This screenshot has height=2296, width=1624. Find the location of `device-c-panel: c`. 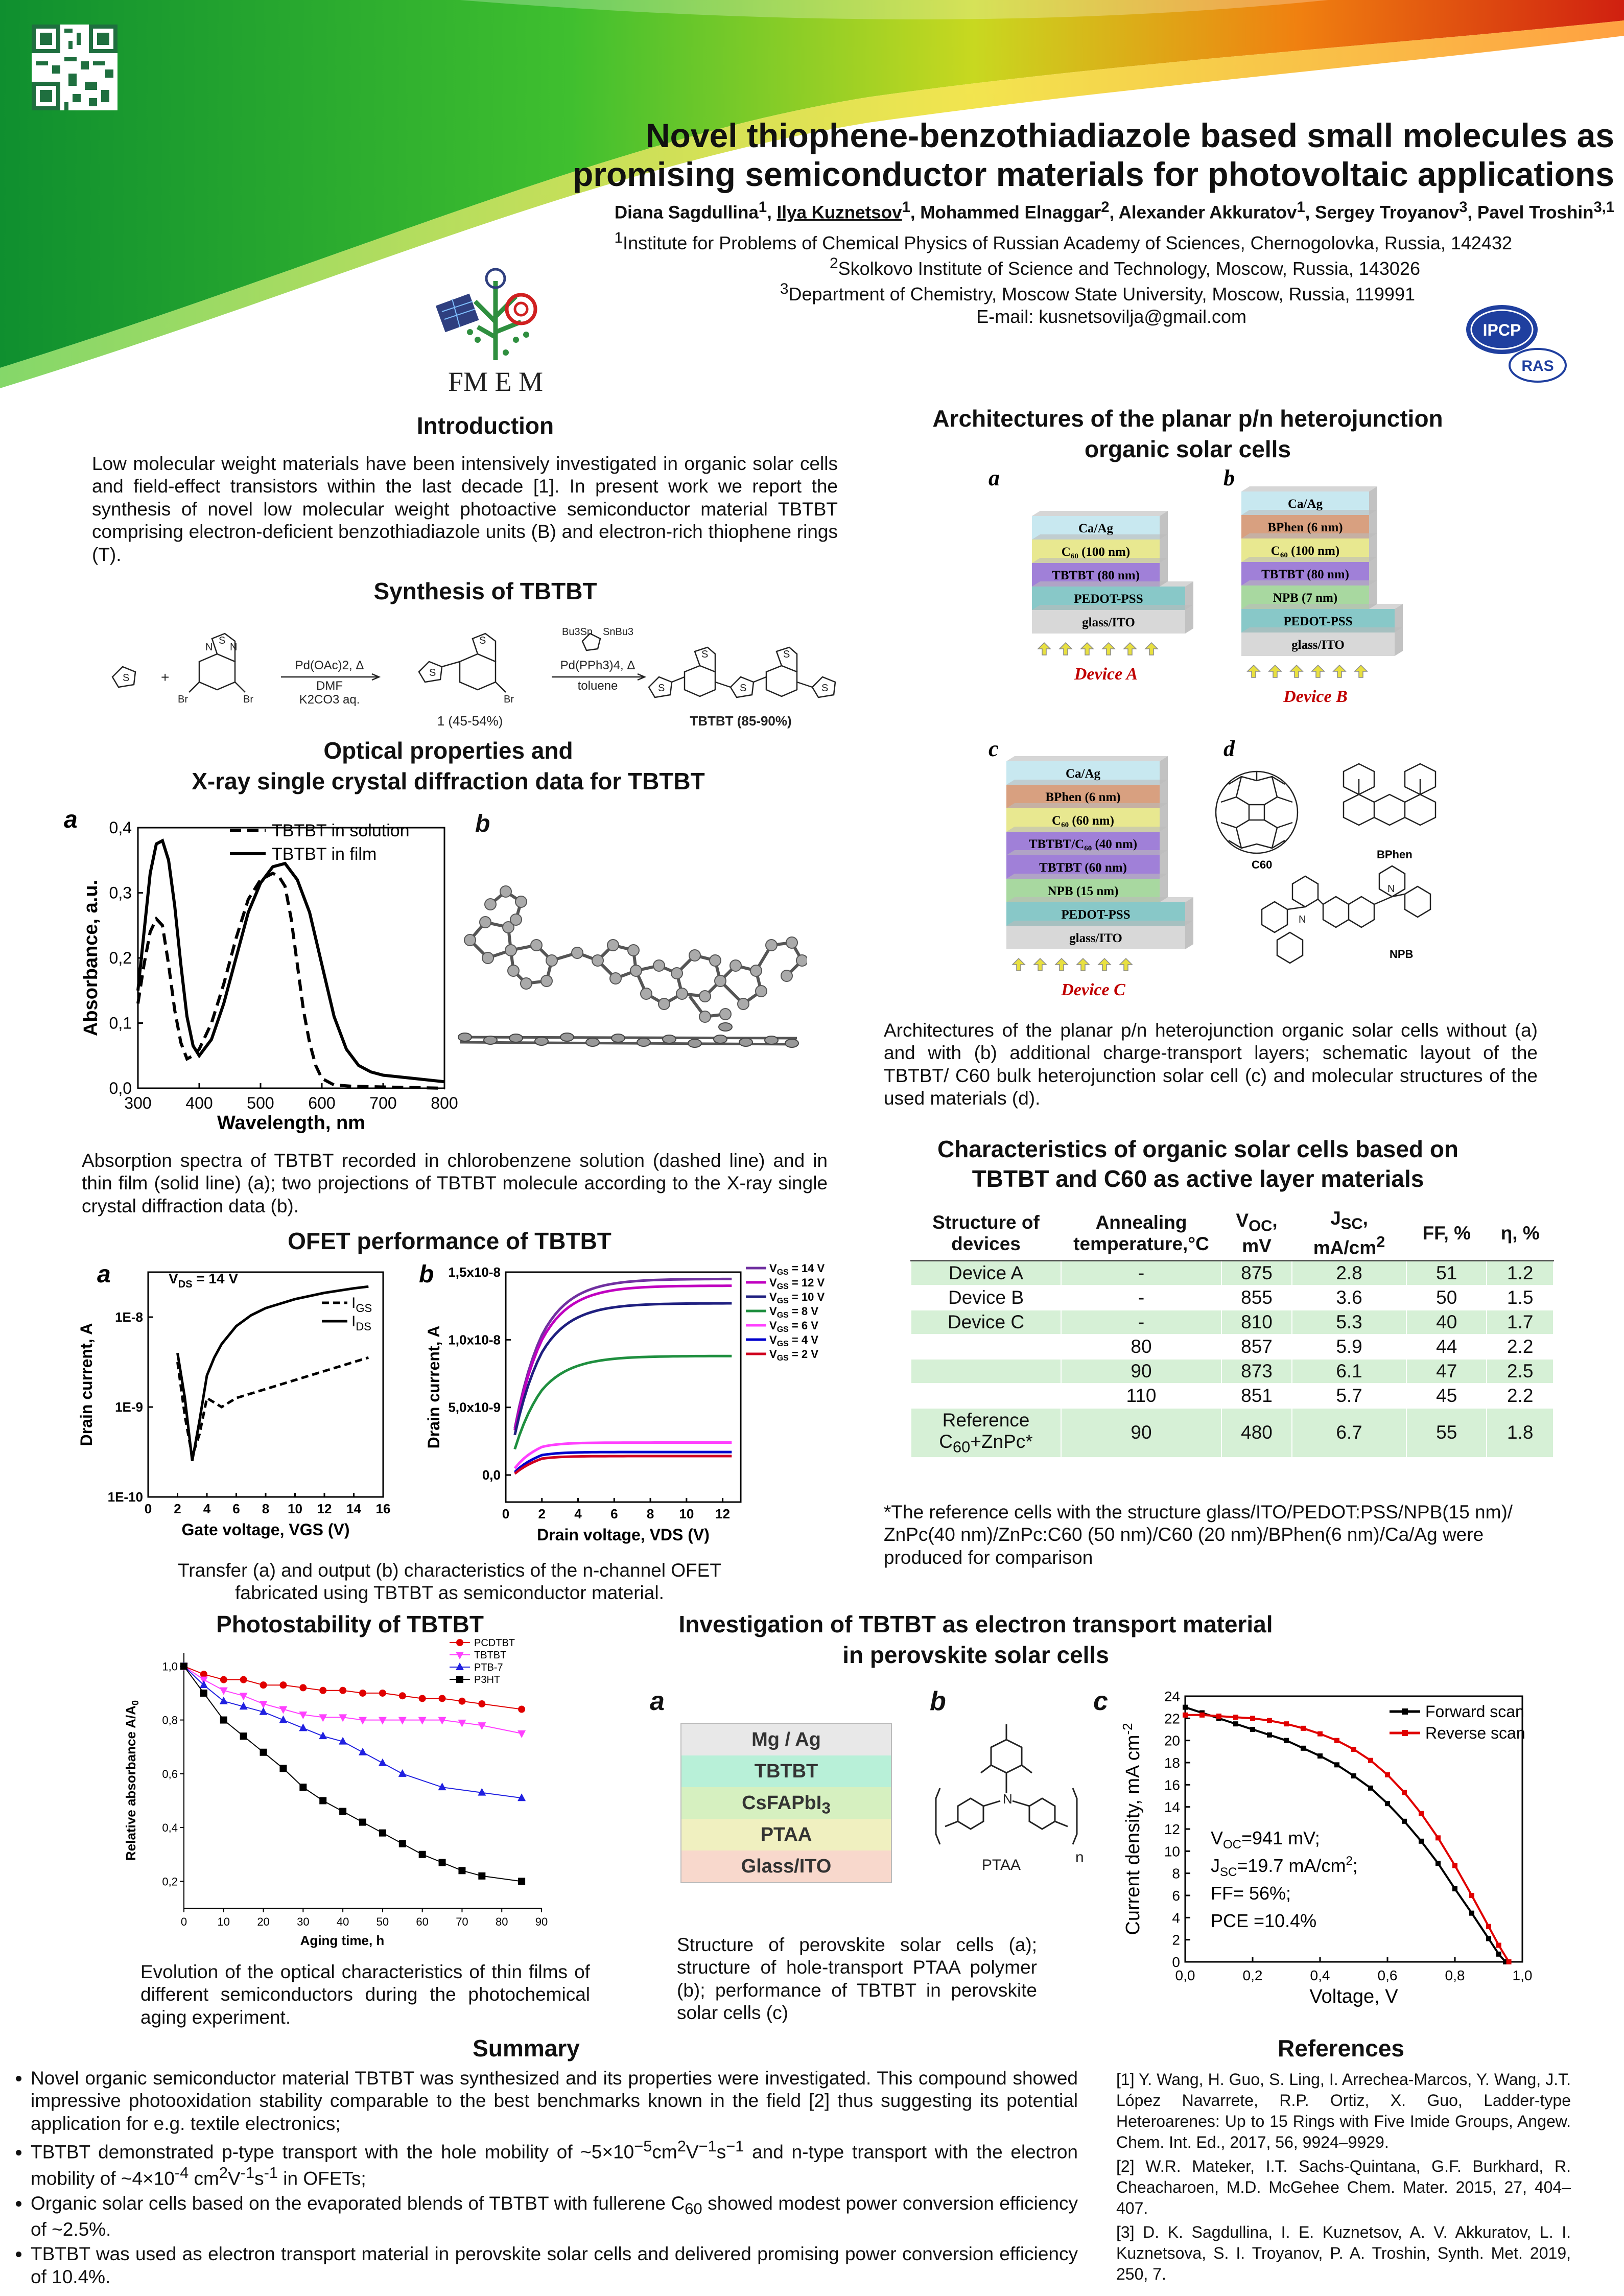

device-c-panel: c is located at coordinates (993, 748).